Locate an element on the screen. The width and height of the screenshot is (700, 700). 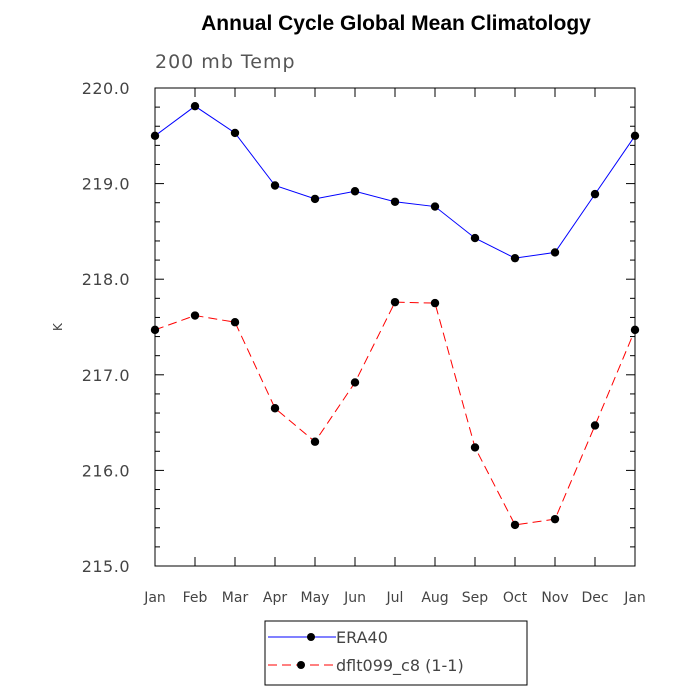
y-tick-label: 219.0 is located at coordinates (106, 184).